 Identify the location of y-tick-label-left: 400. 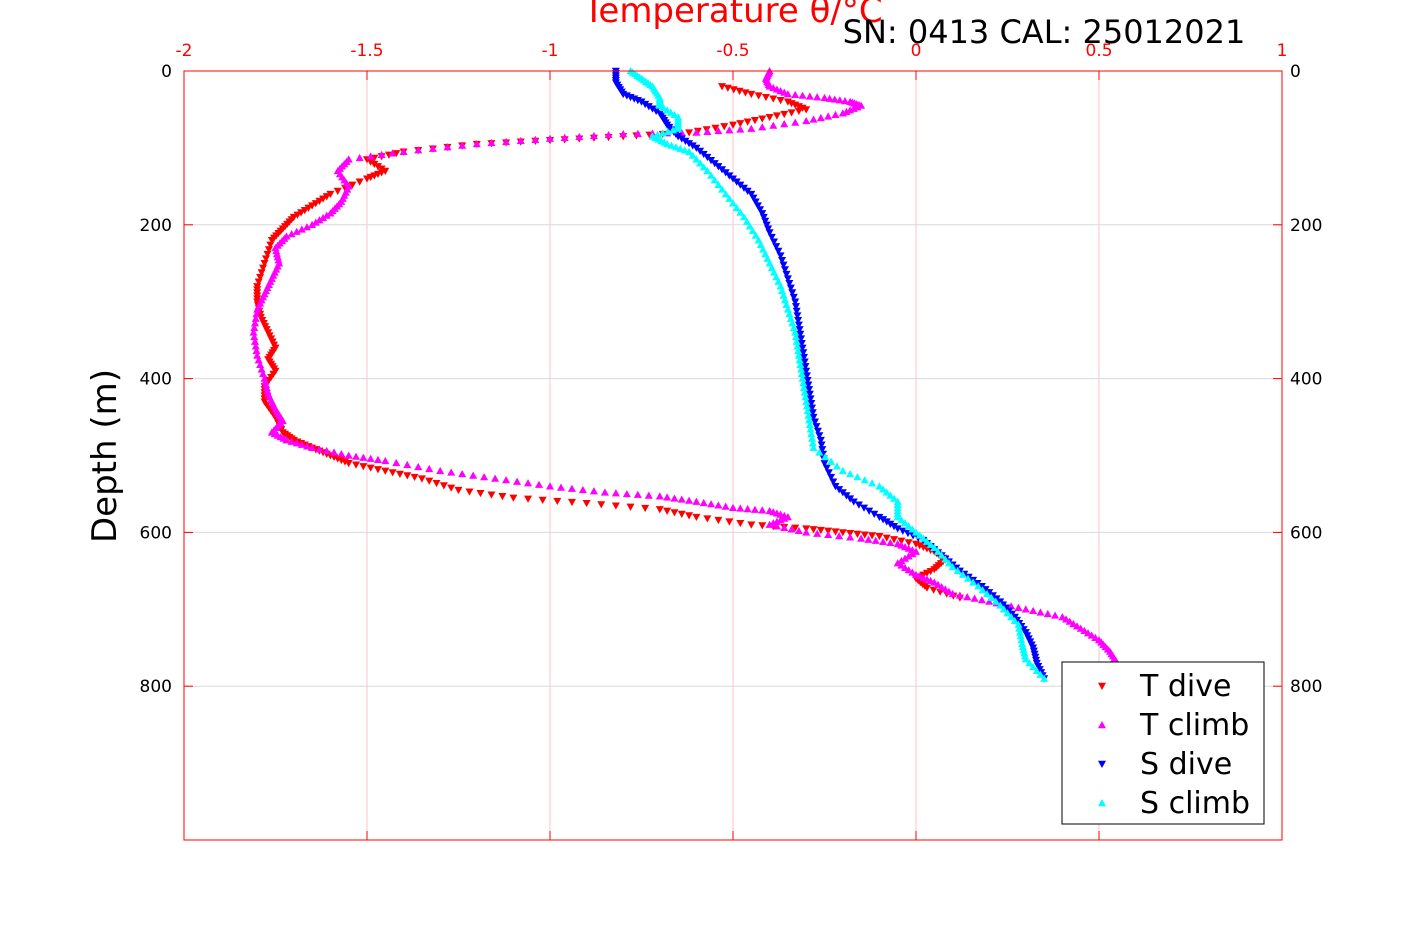
(156, 380).